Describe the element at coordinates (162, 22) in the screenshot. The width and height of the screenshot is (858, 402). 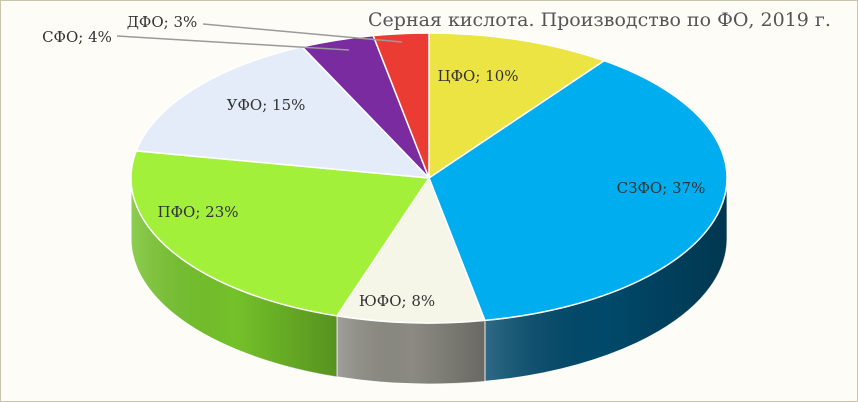
I see `data-label-ДФО: ДФО; 3%` at that location.